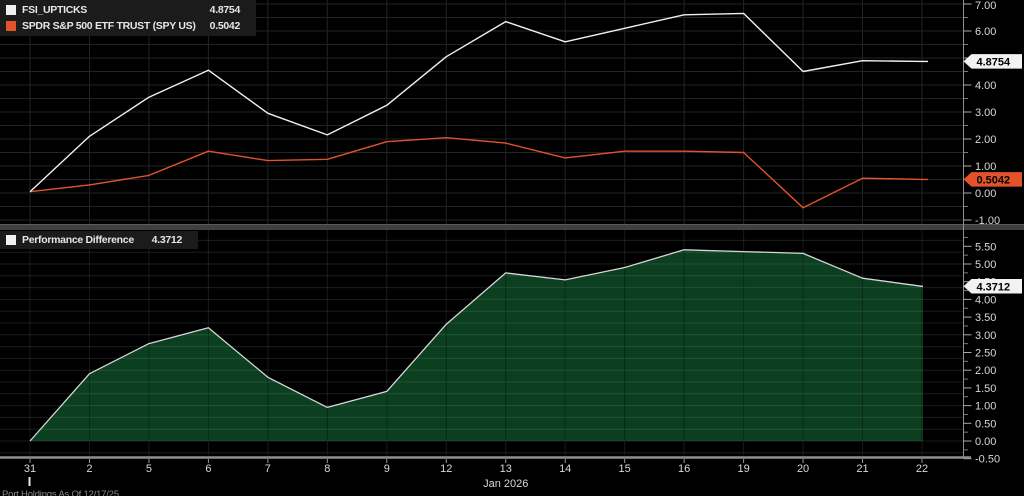 This screenshot has width=1024, height=496. Describe the element at coordinates (149, 469) in the screenshot. I see `x-tick-label: 5` at that location.